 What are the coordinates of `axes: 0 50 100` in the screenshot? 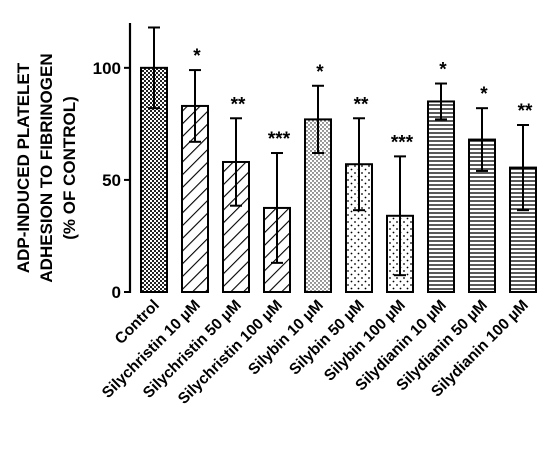 It's located at (112, 162).